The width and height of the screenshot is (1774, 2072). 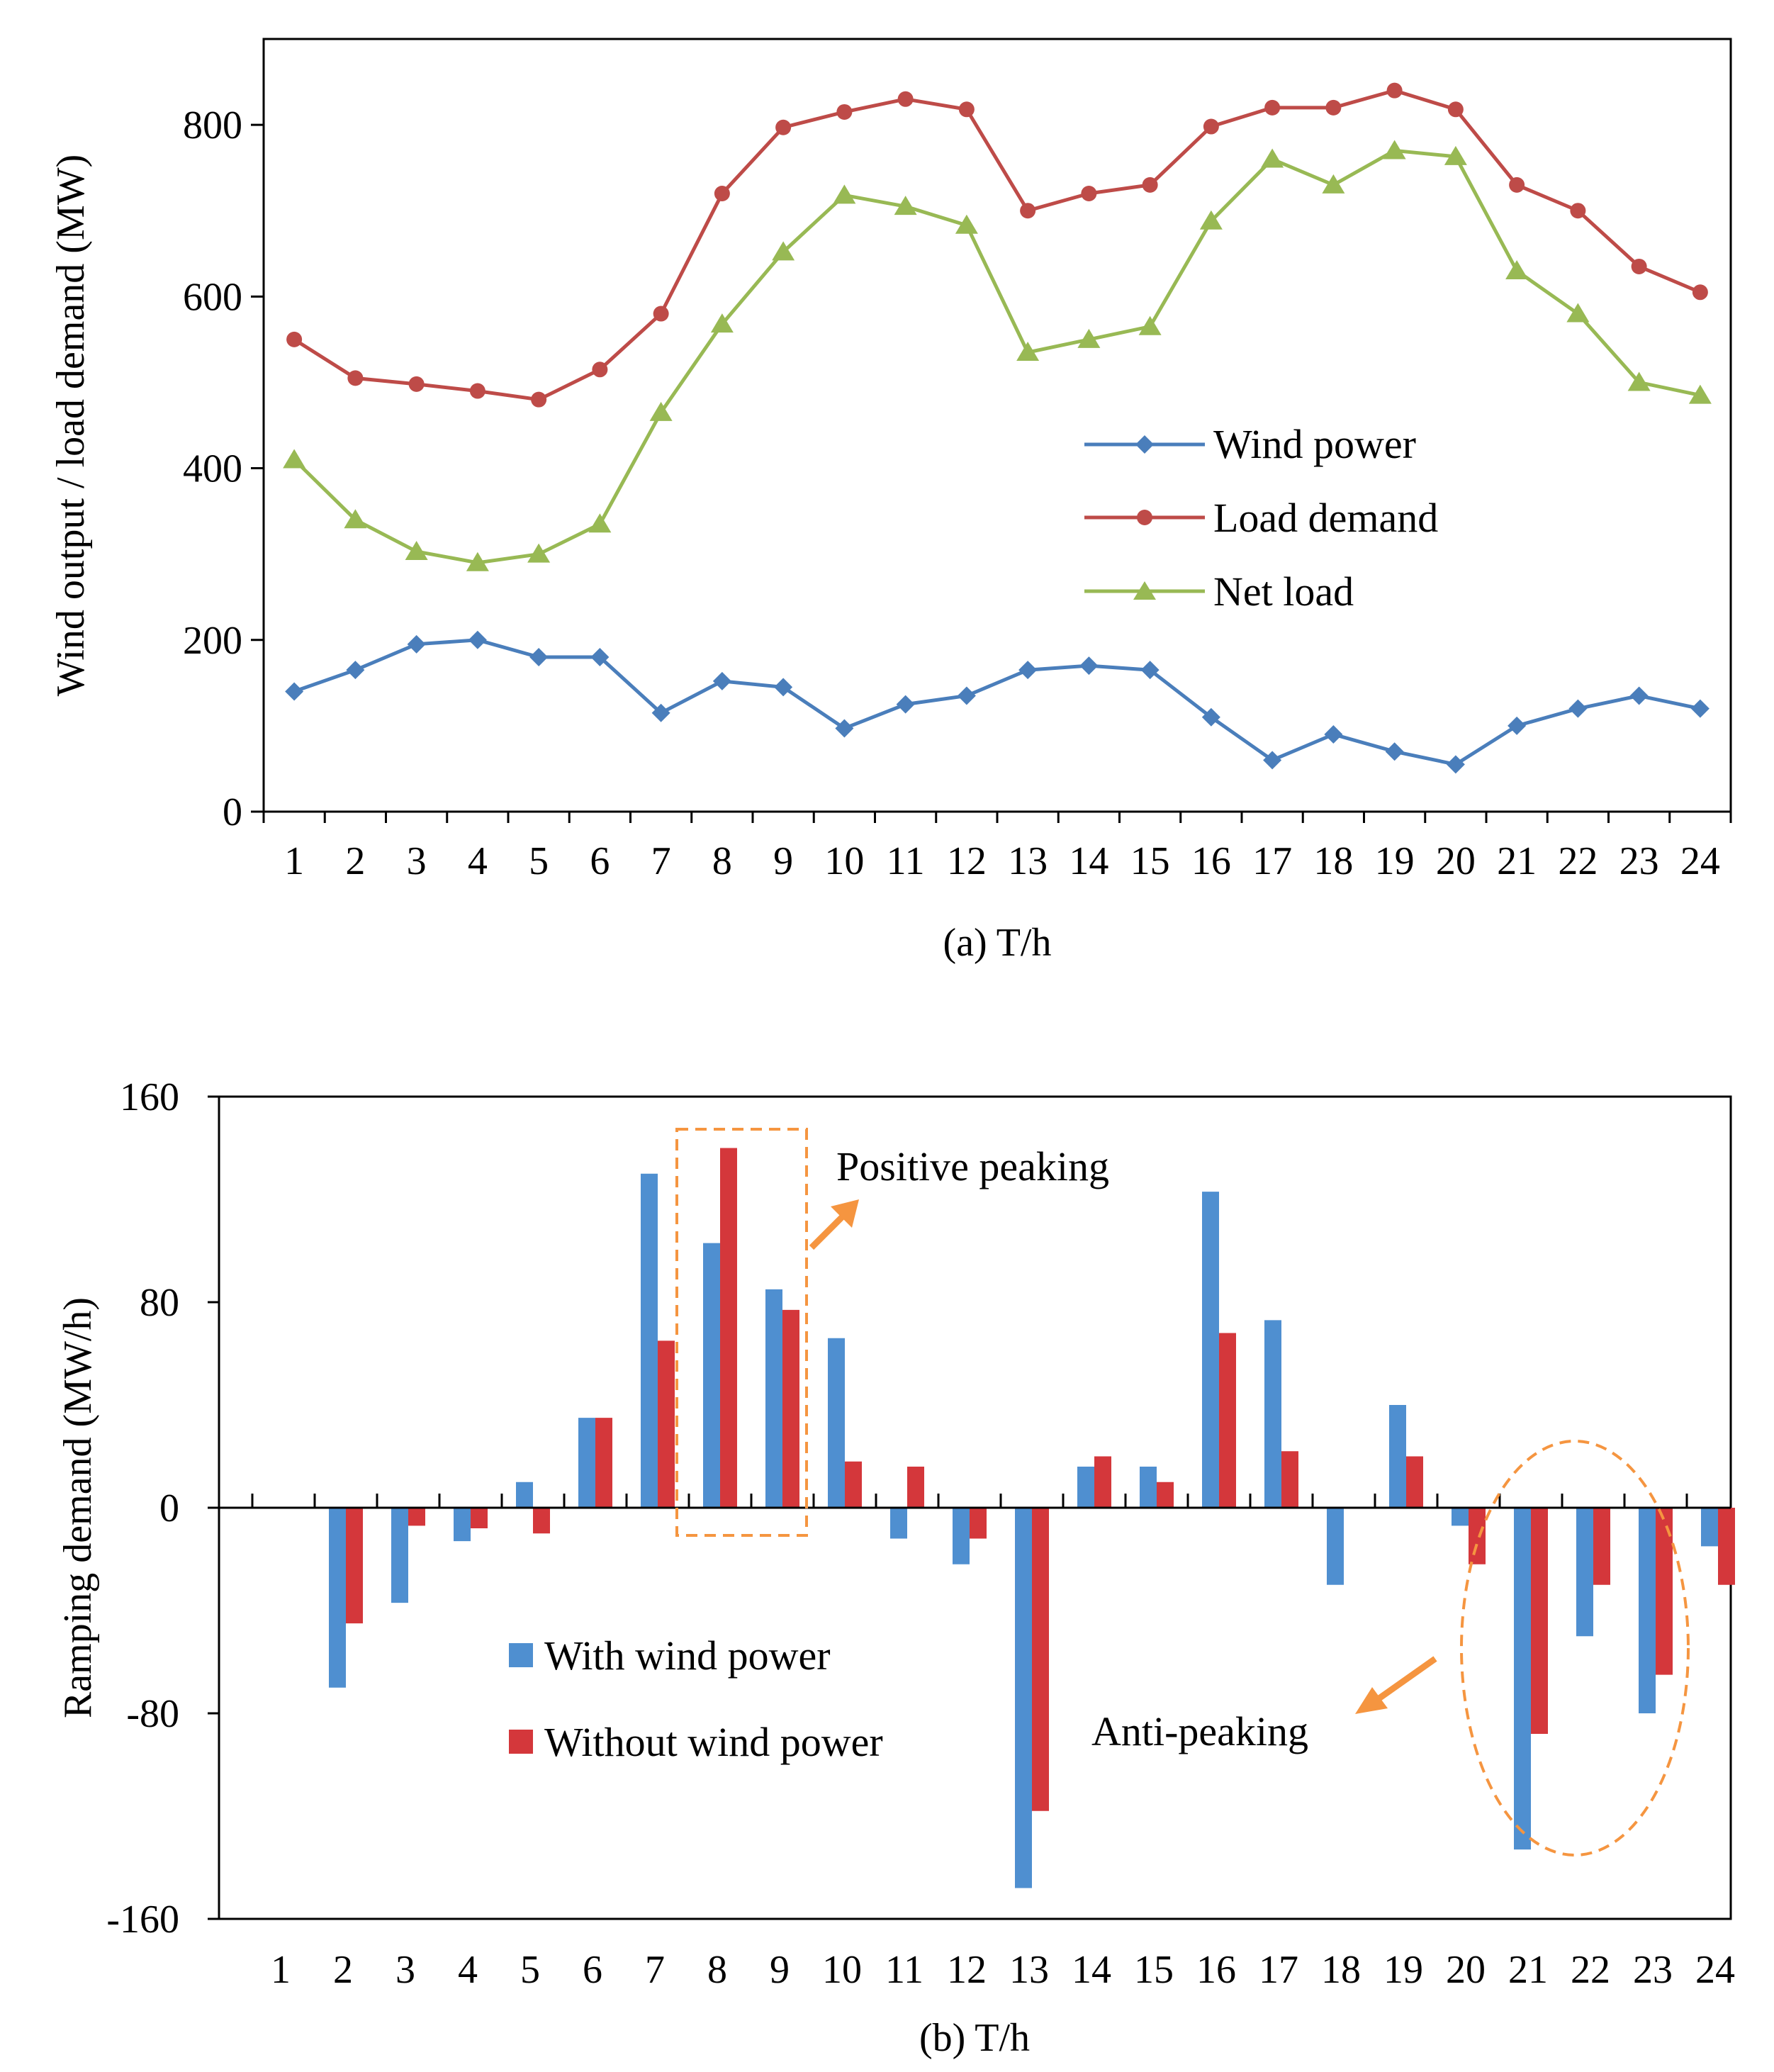 What do you see at coordinates (1154, 1970) in the screenshot?
I see `x-tick-label: 15` at bounding box center [1154, 1970].